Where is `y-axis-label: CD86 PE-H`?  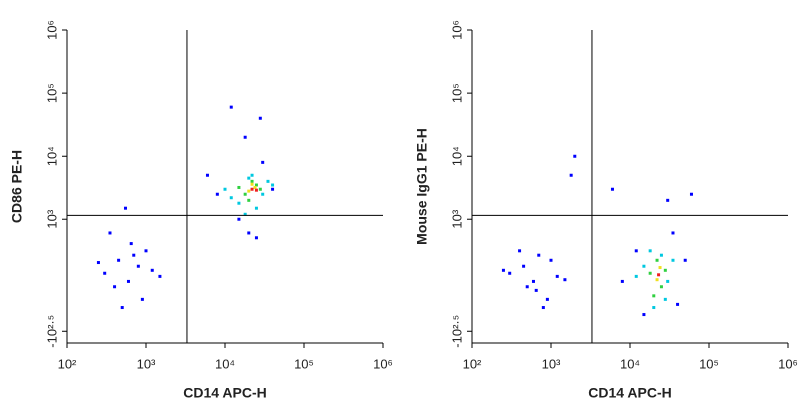 y-axis-label: CD86 PE-H is located at coordinates (17, 186).